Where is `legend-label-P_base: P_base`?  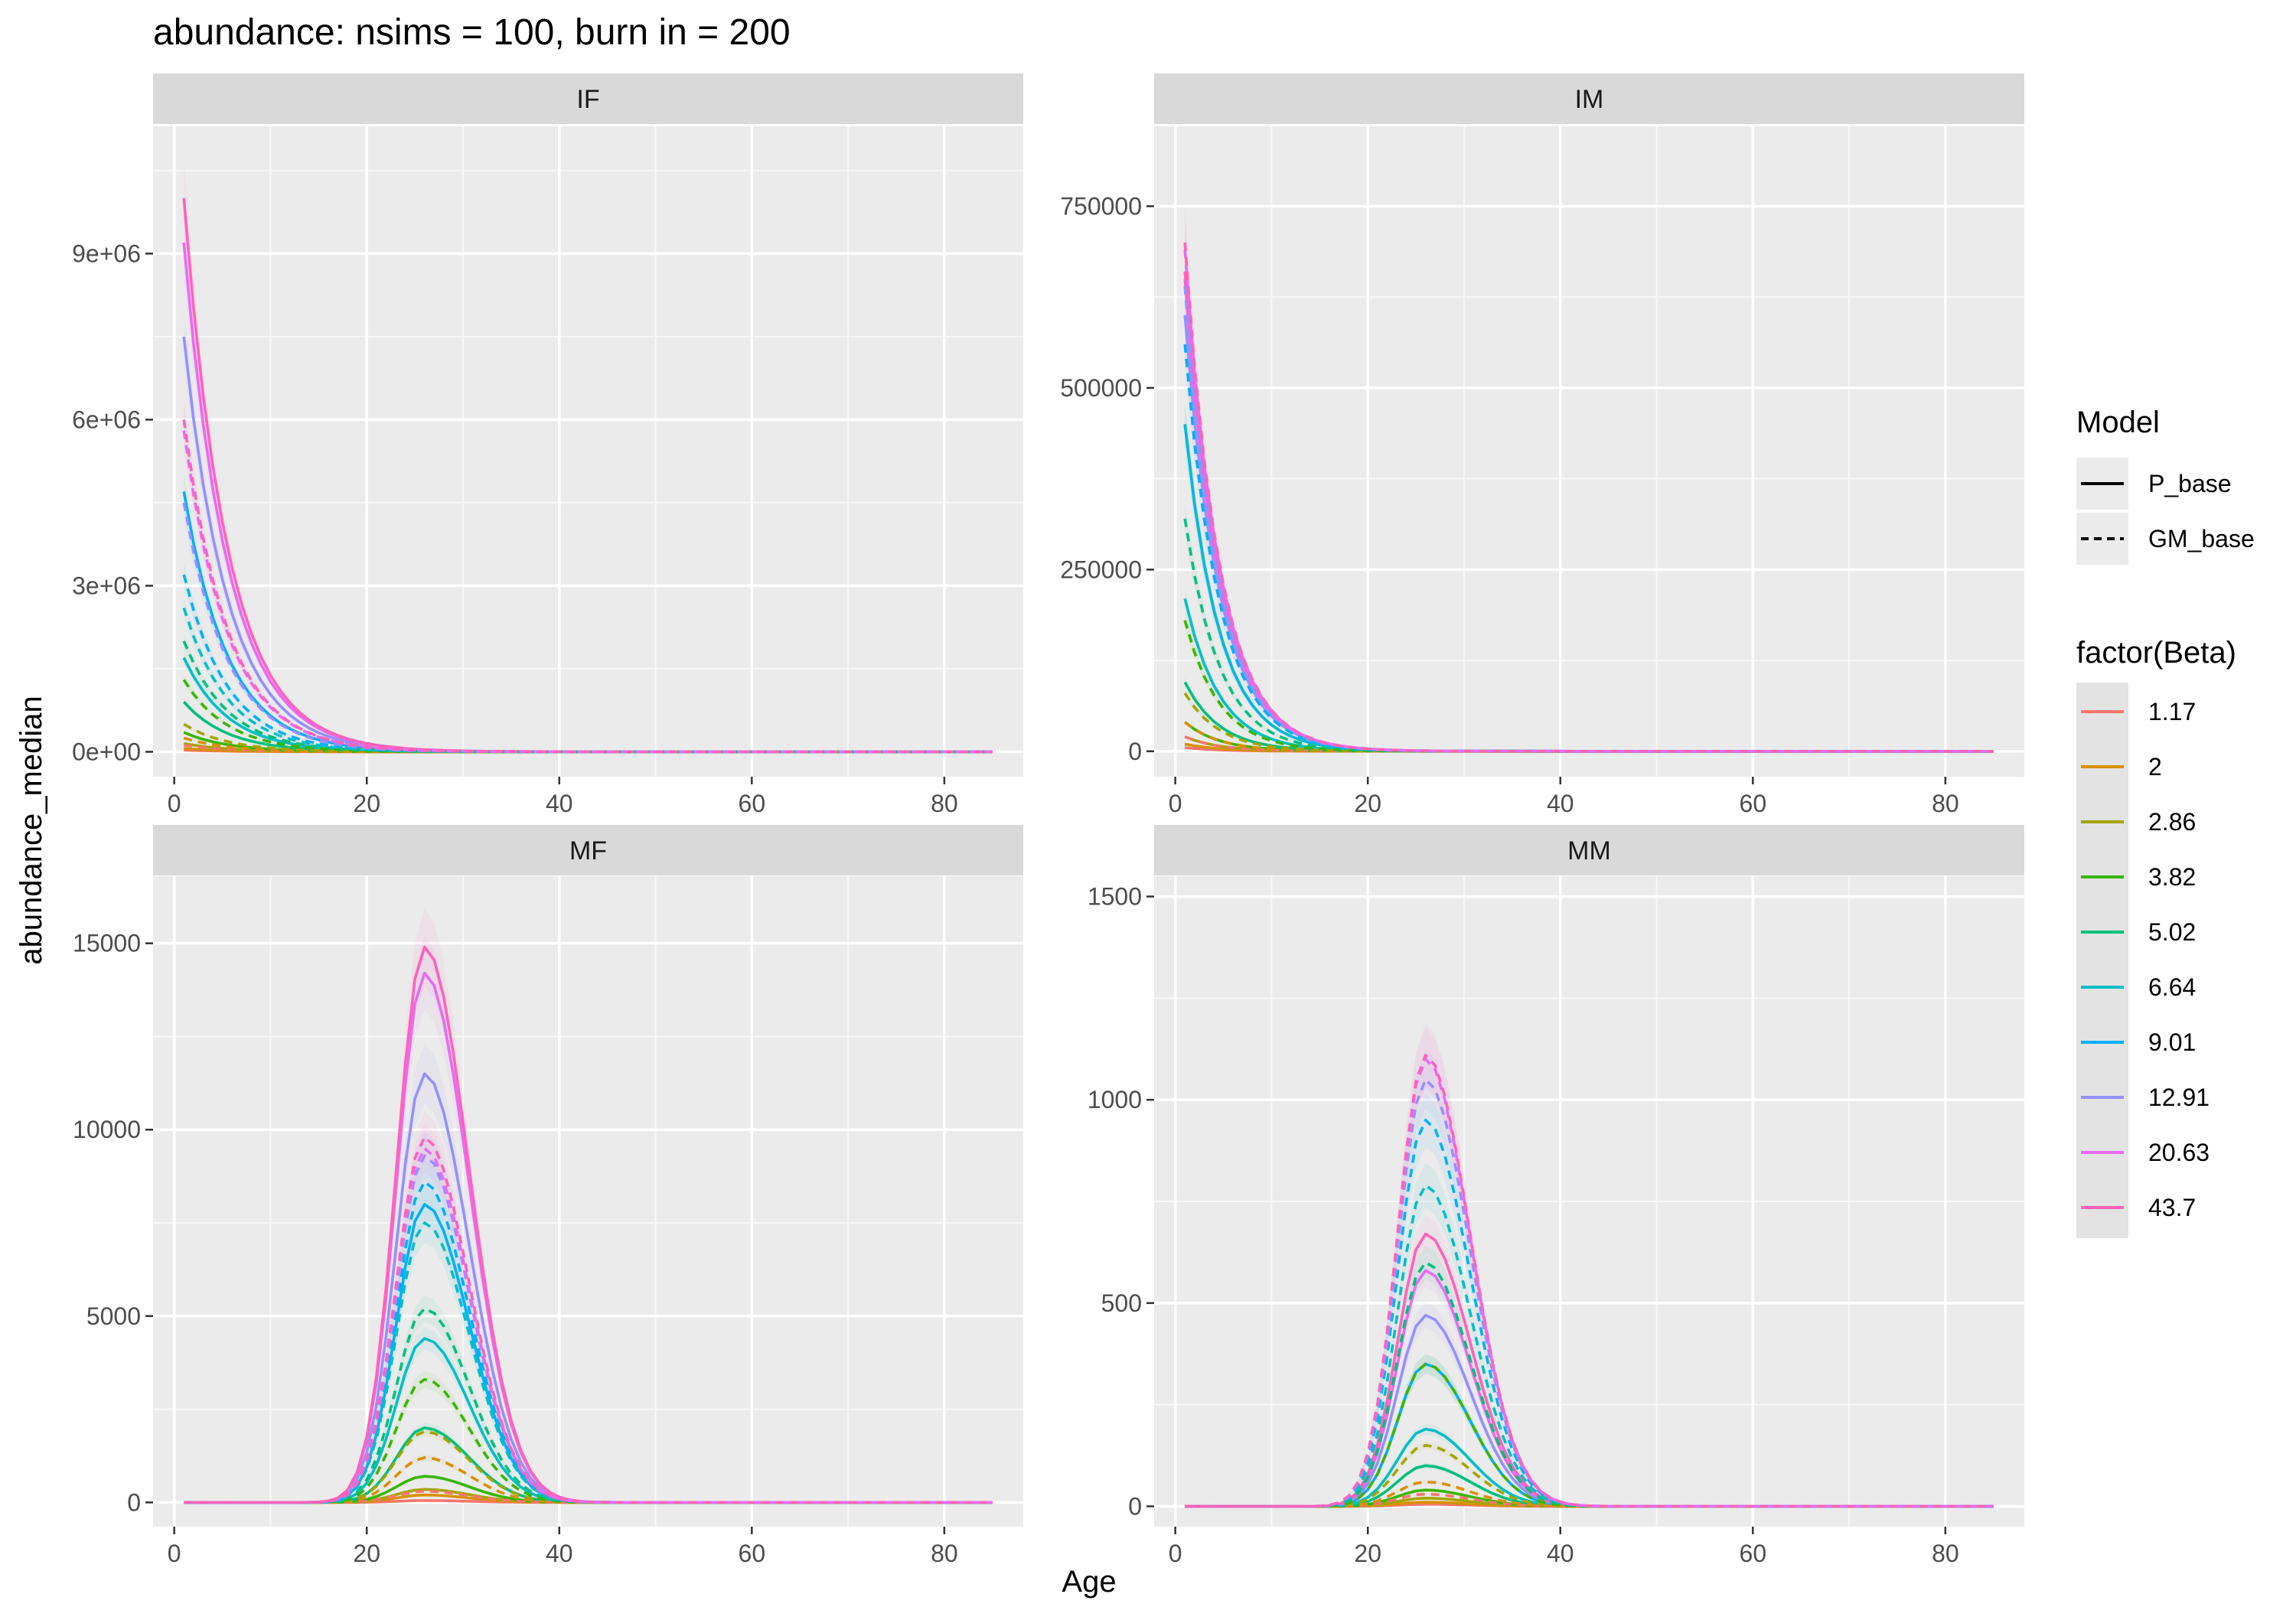
legend-label-P_base: P_base is located at coordinates (2190, 483).